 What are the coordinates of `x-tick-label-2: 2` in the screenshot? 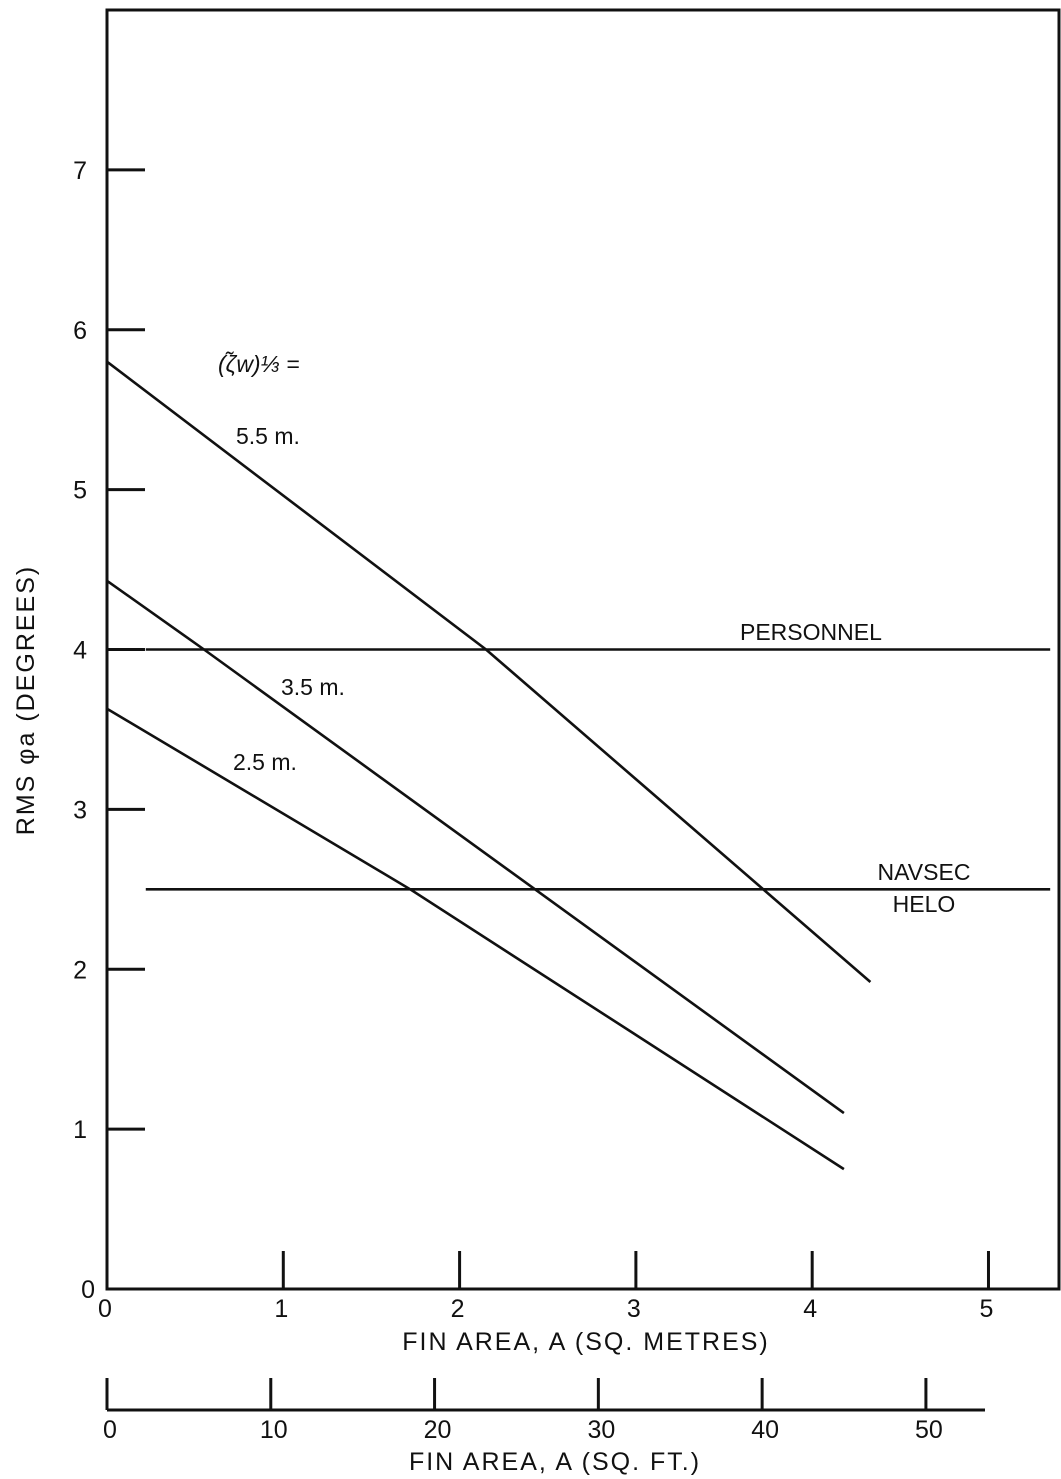 It's located at (458, 1309).